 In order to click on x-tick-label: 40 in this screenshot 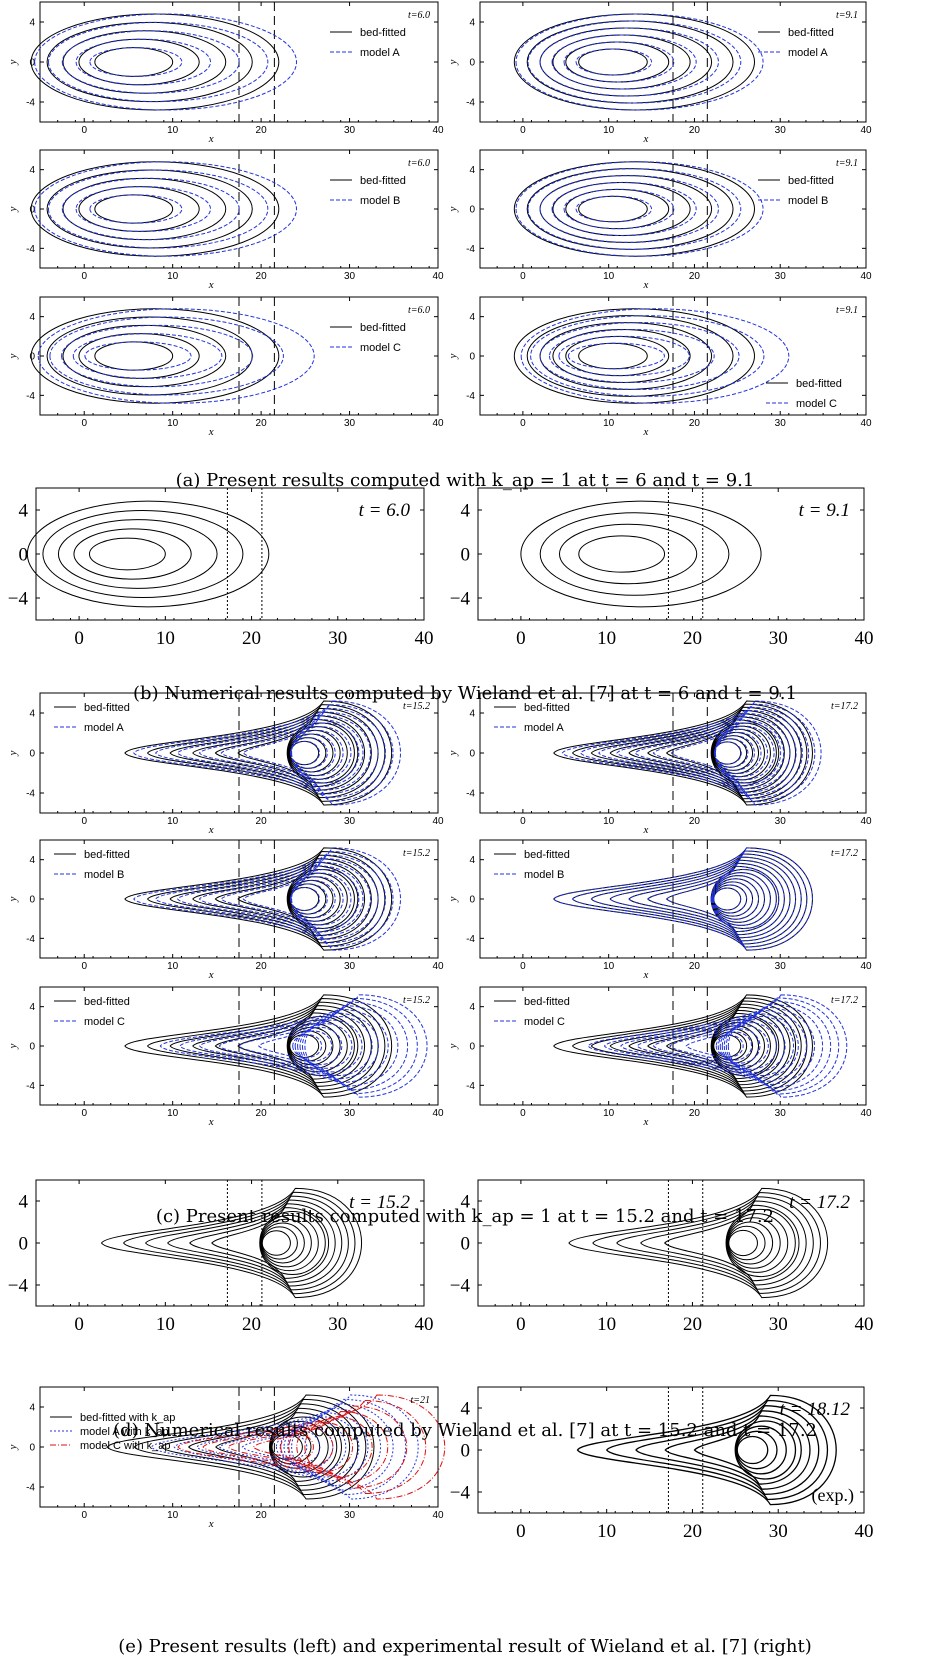, I will do `click(438, 130)`.